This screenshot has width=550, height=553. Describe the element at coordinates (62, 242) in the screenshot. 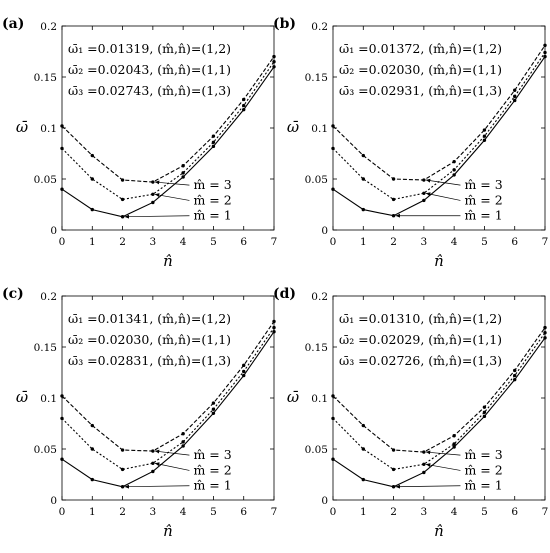

I see `x-tick-label: 0` at that location.